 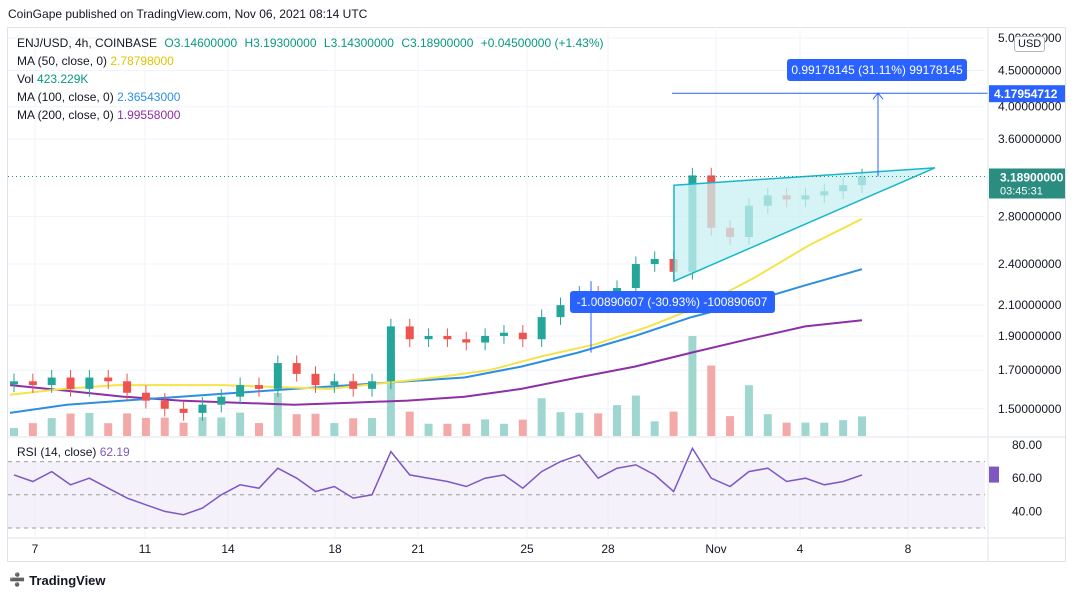 I want to click on last-price-label-bg, so click(x=1027, y=183).